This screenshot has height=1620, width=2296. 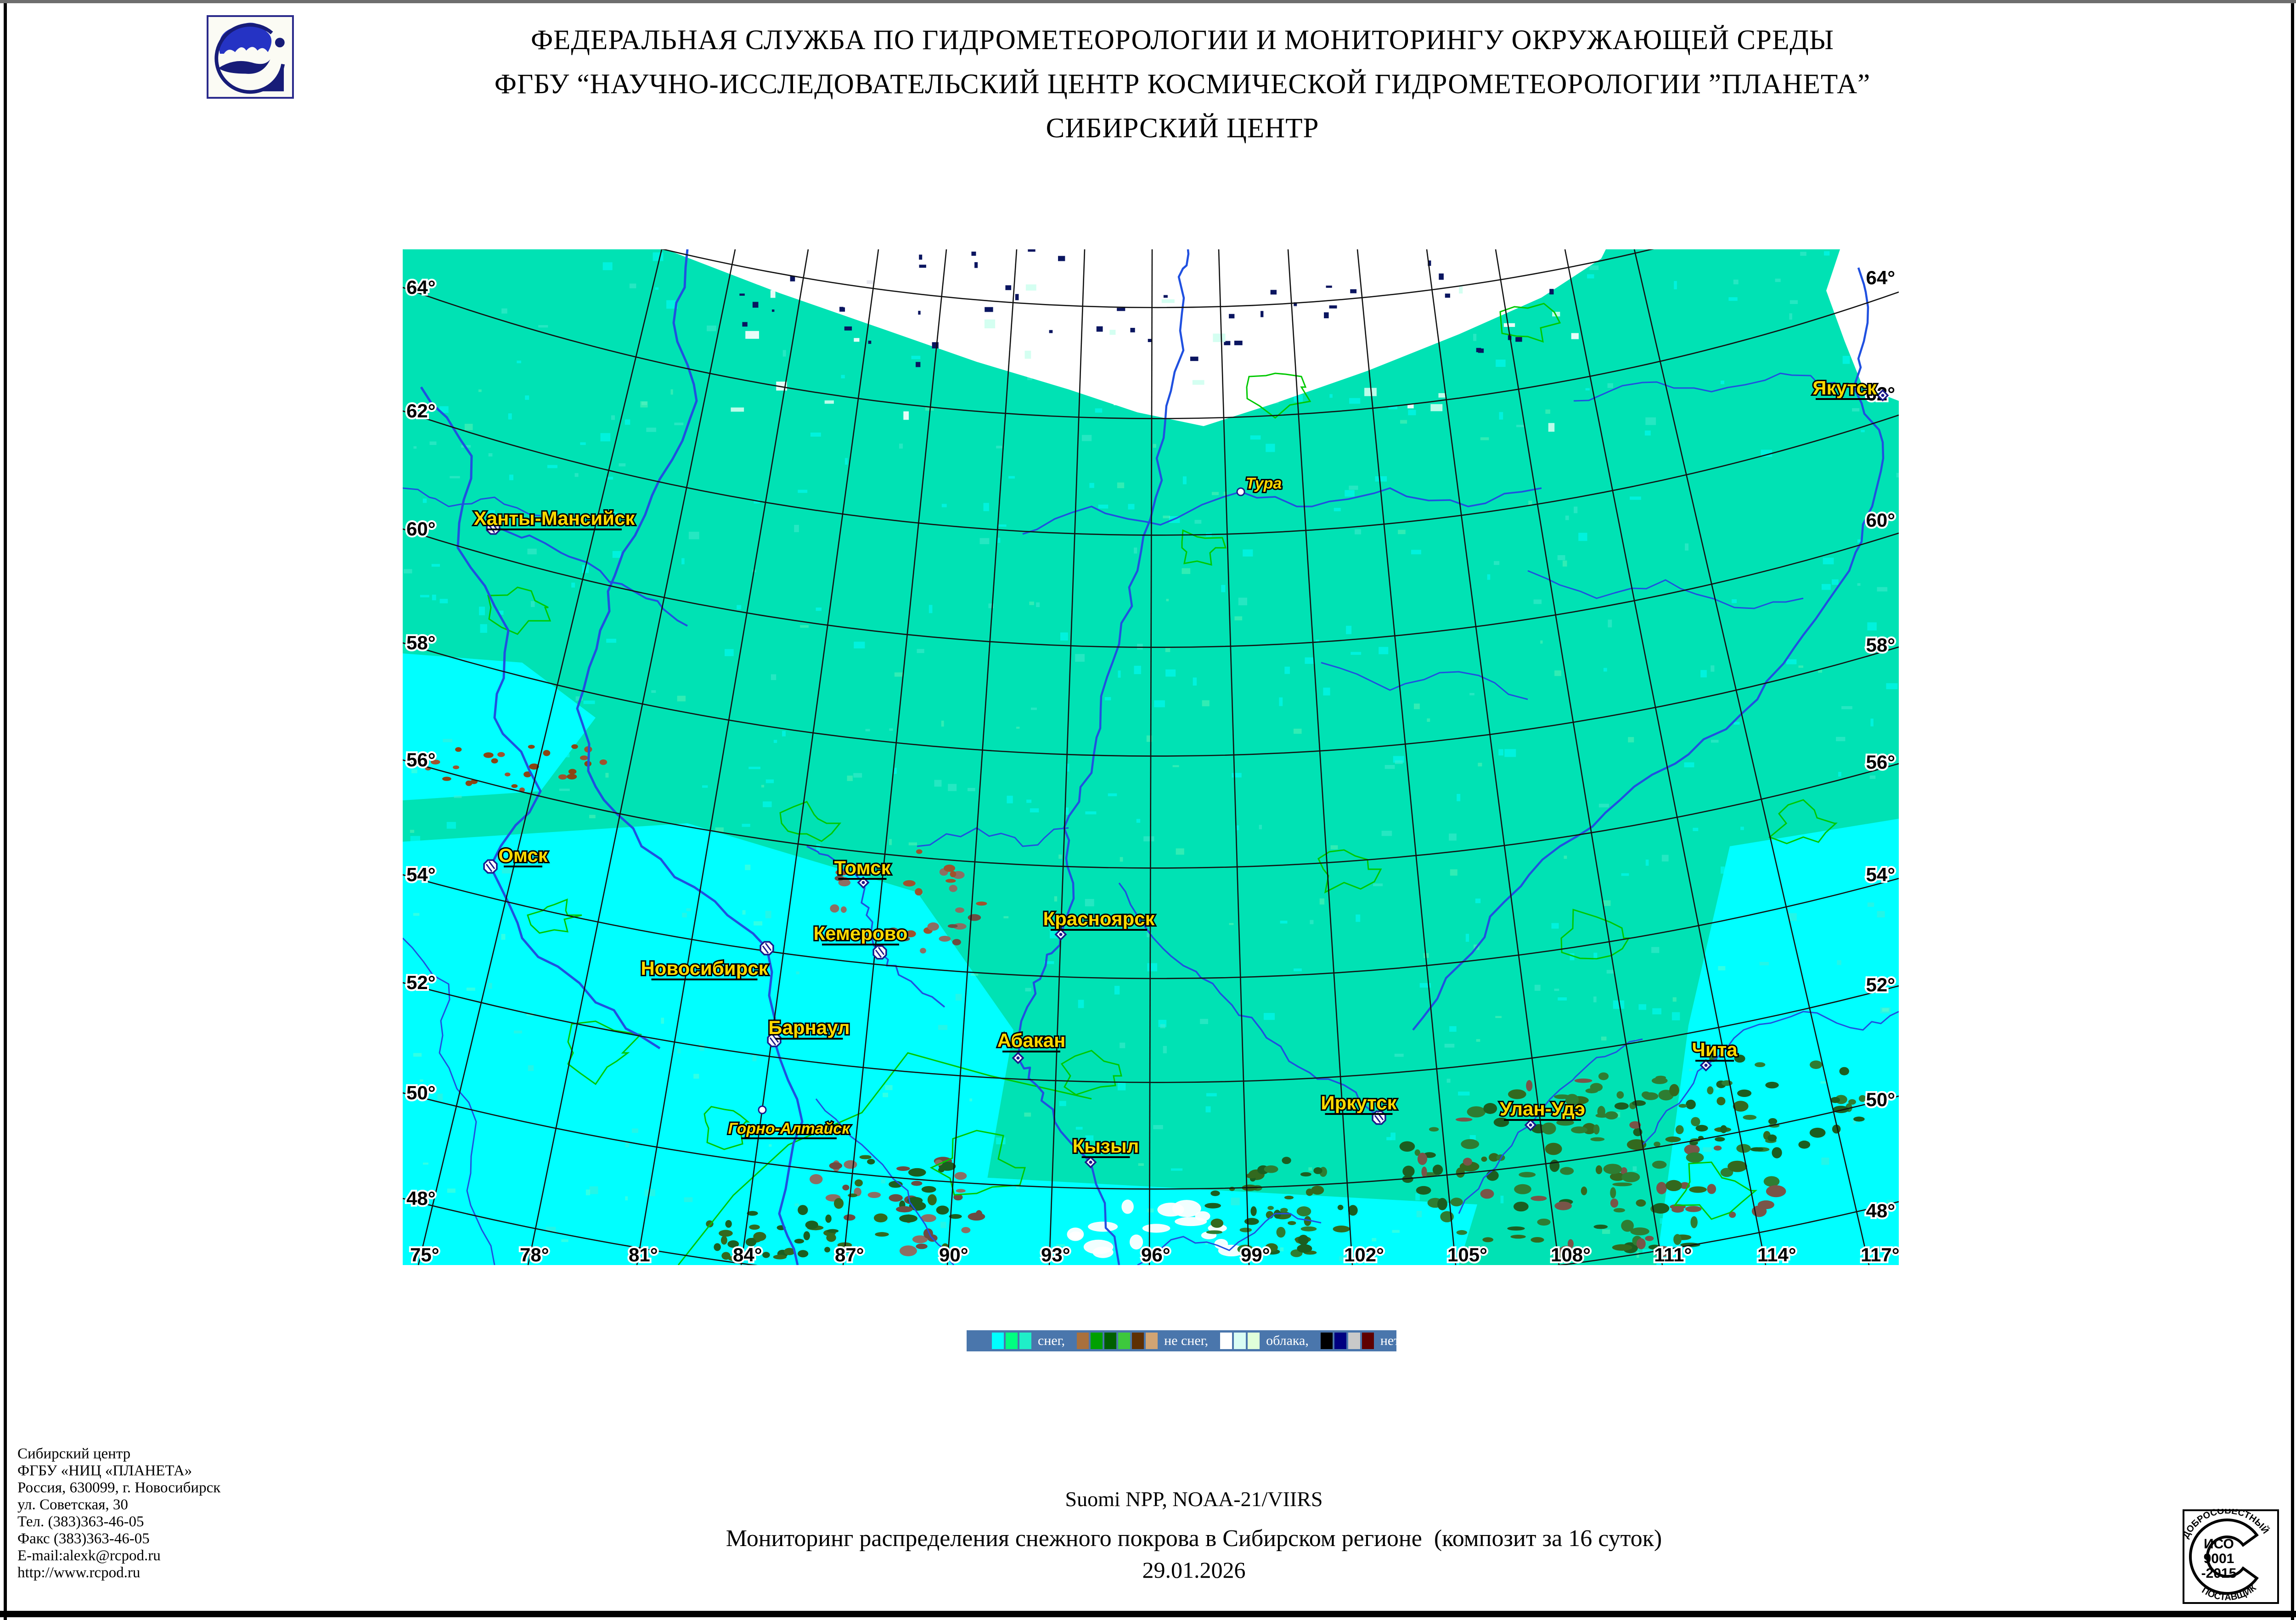 I want to click on map-date: 29.01.2026, so click(x=1194, y=1570).